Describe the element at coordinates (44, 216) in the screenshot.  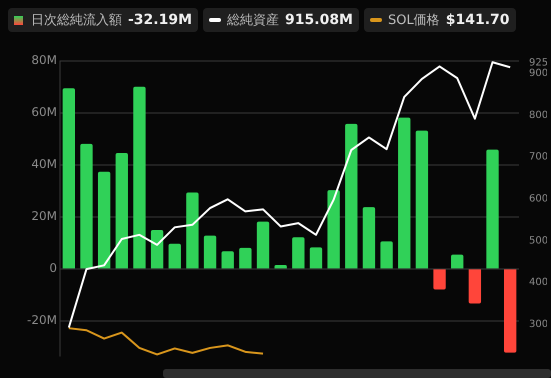
I see `y-tick-label: 20M` at that location.